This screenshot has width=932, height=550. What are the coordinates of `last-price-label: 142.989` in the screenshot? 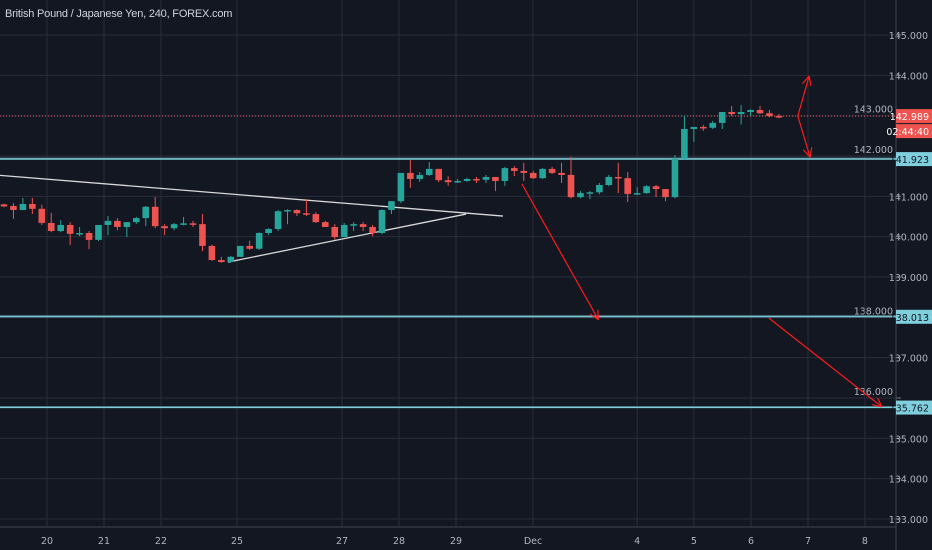 It's located at (909, 117).